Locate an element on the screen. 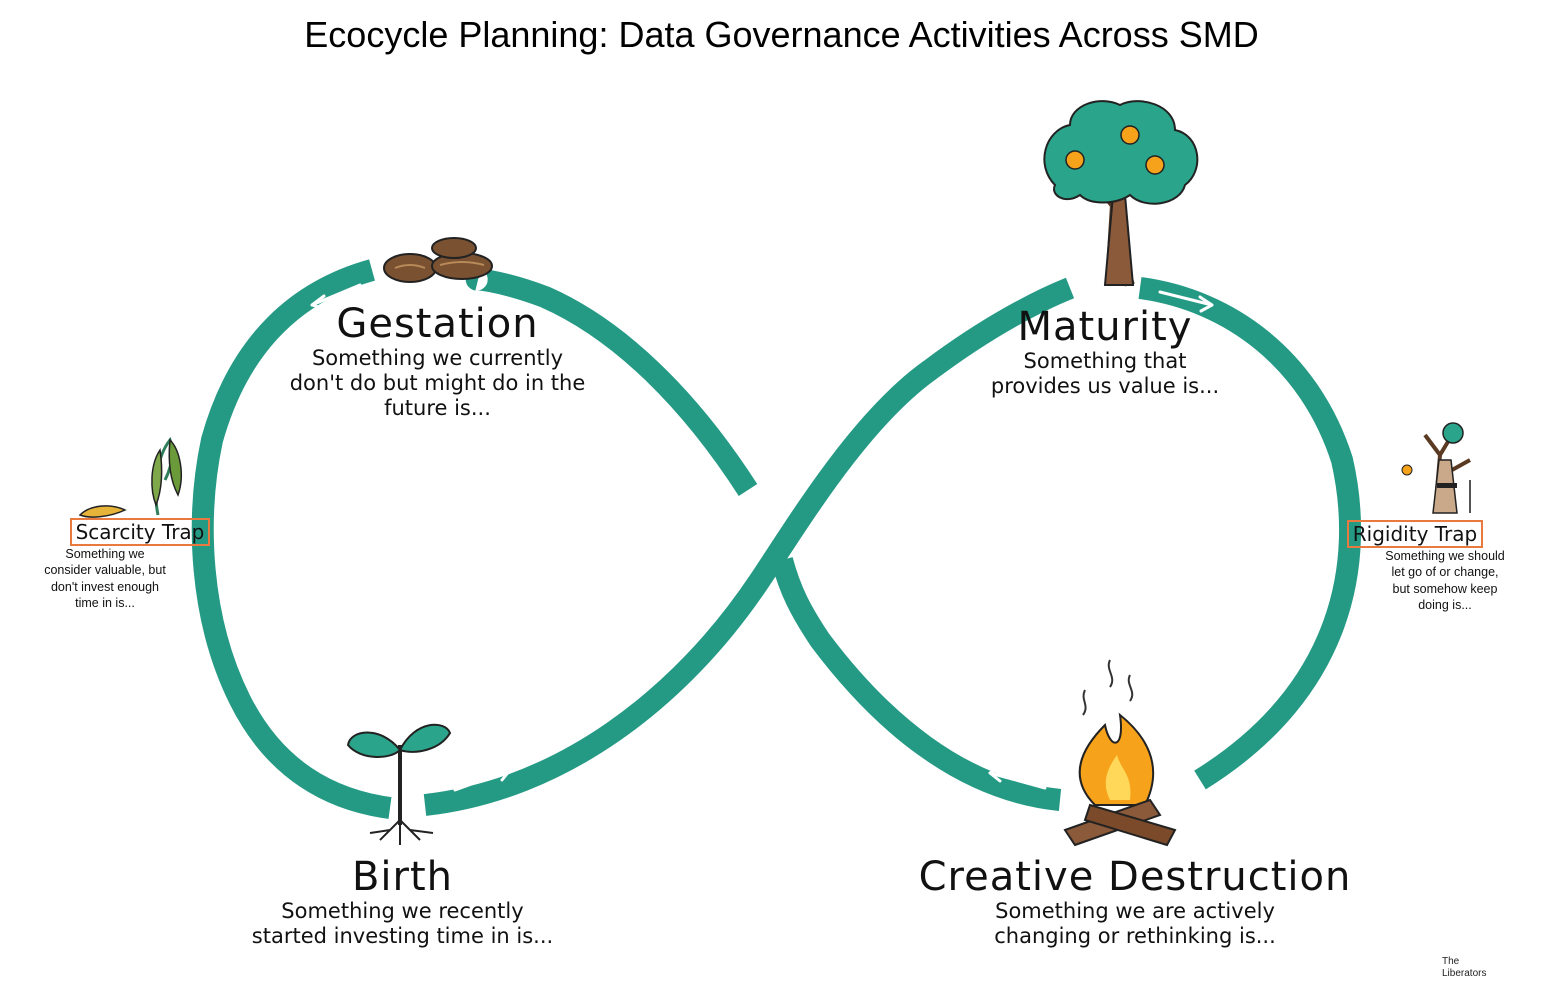 This screenshot has width=1563, height=984. sprout-icon is located at coordinates (399, 784).